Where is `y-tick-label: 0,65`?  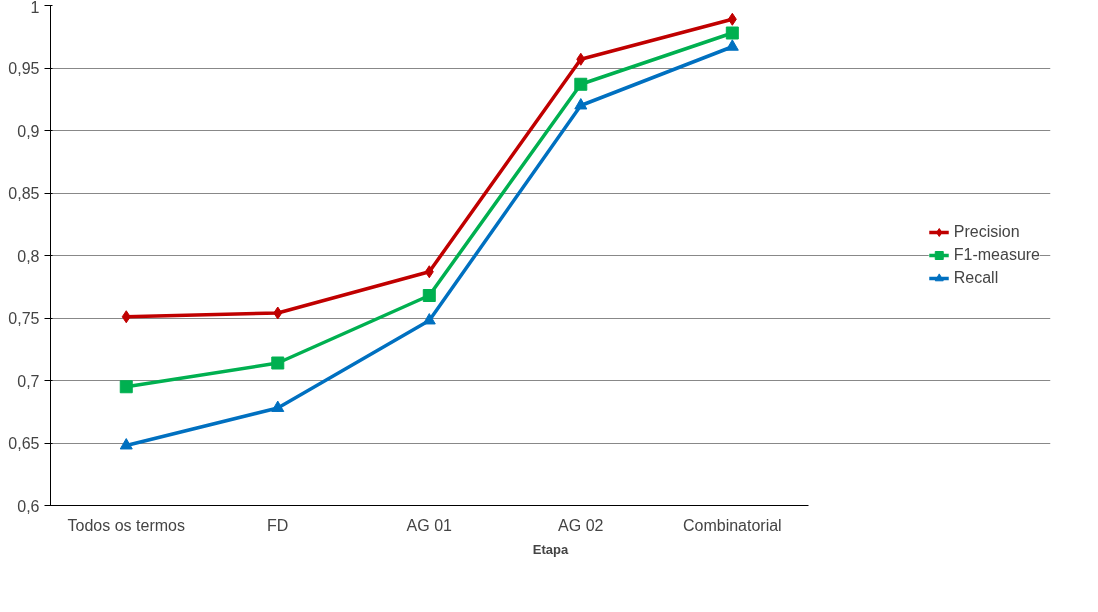
y-tick-label: 0,65 is located at coordinates (24, 443).